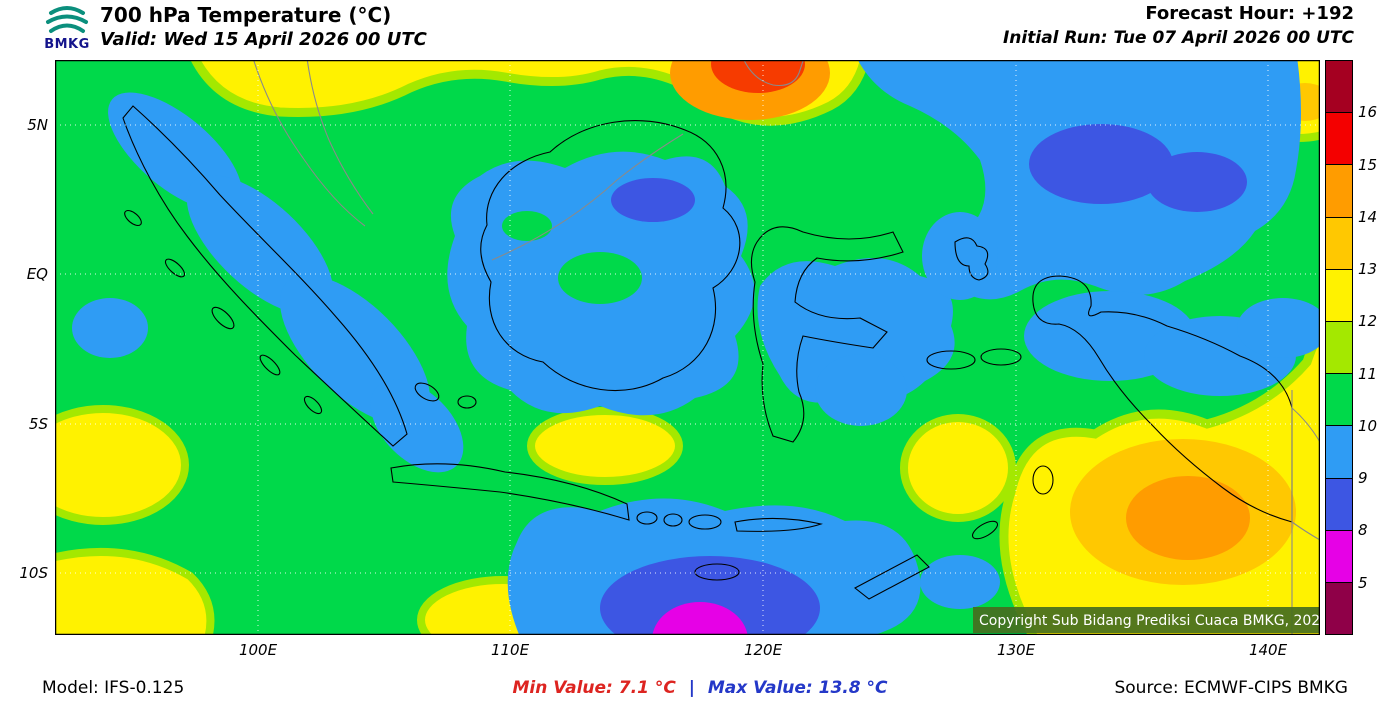 Image resolution: width=1400 pixels, height=709 pixels. I want to click on source-label: Source: ECMWF-CIPS BMKG, so click(1231, 688).